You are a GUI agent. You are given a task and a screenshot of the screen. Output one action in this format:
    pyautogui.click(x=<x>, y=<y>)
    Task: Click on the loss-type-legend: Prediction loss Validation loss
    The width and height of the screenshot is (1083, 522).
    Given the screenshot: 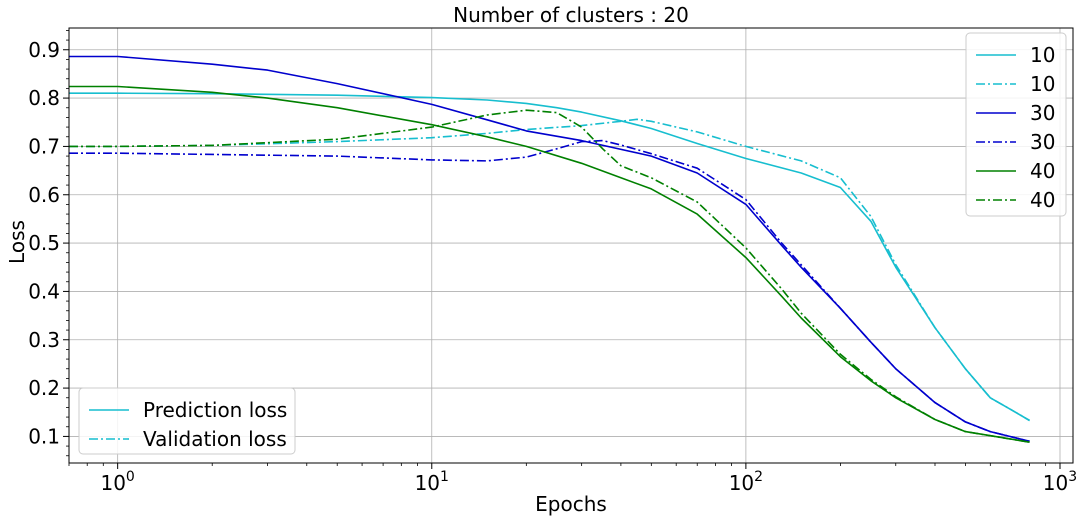 What is the action you would take?
    pyautogui.click(x=187, y=421)
    